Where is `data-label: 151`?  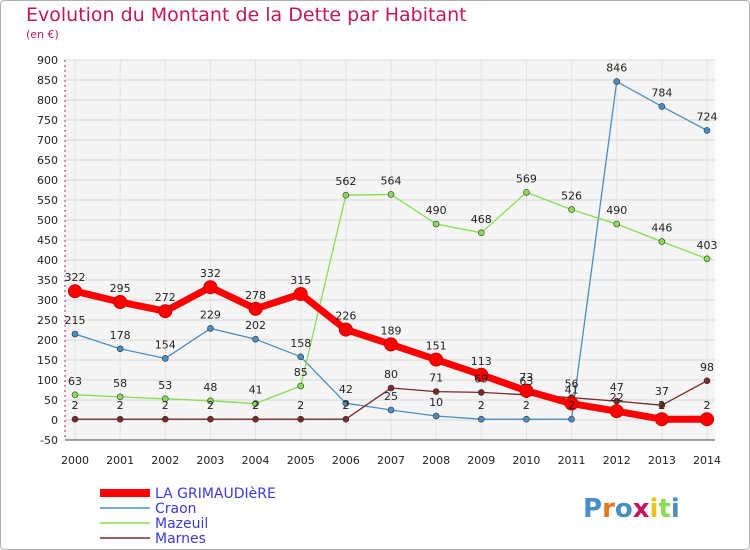
data-label: 151 is located at coordinates (436, 346).